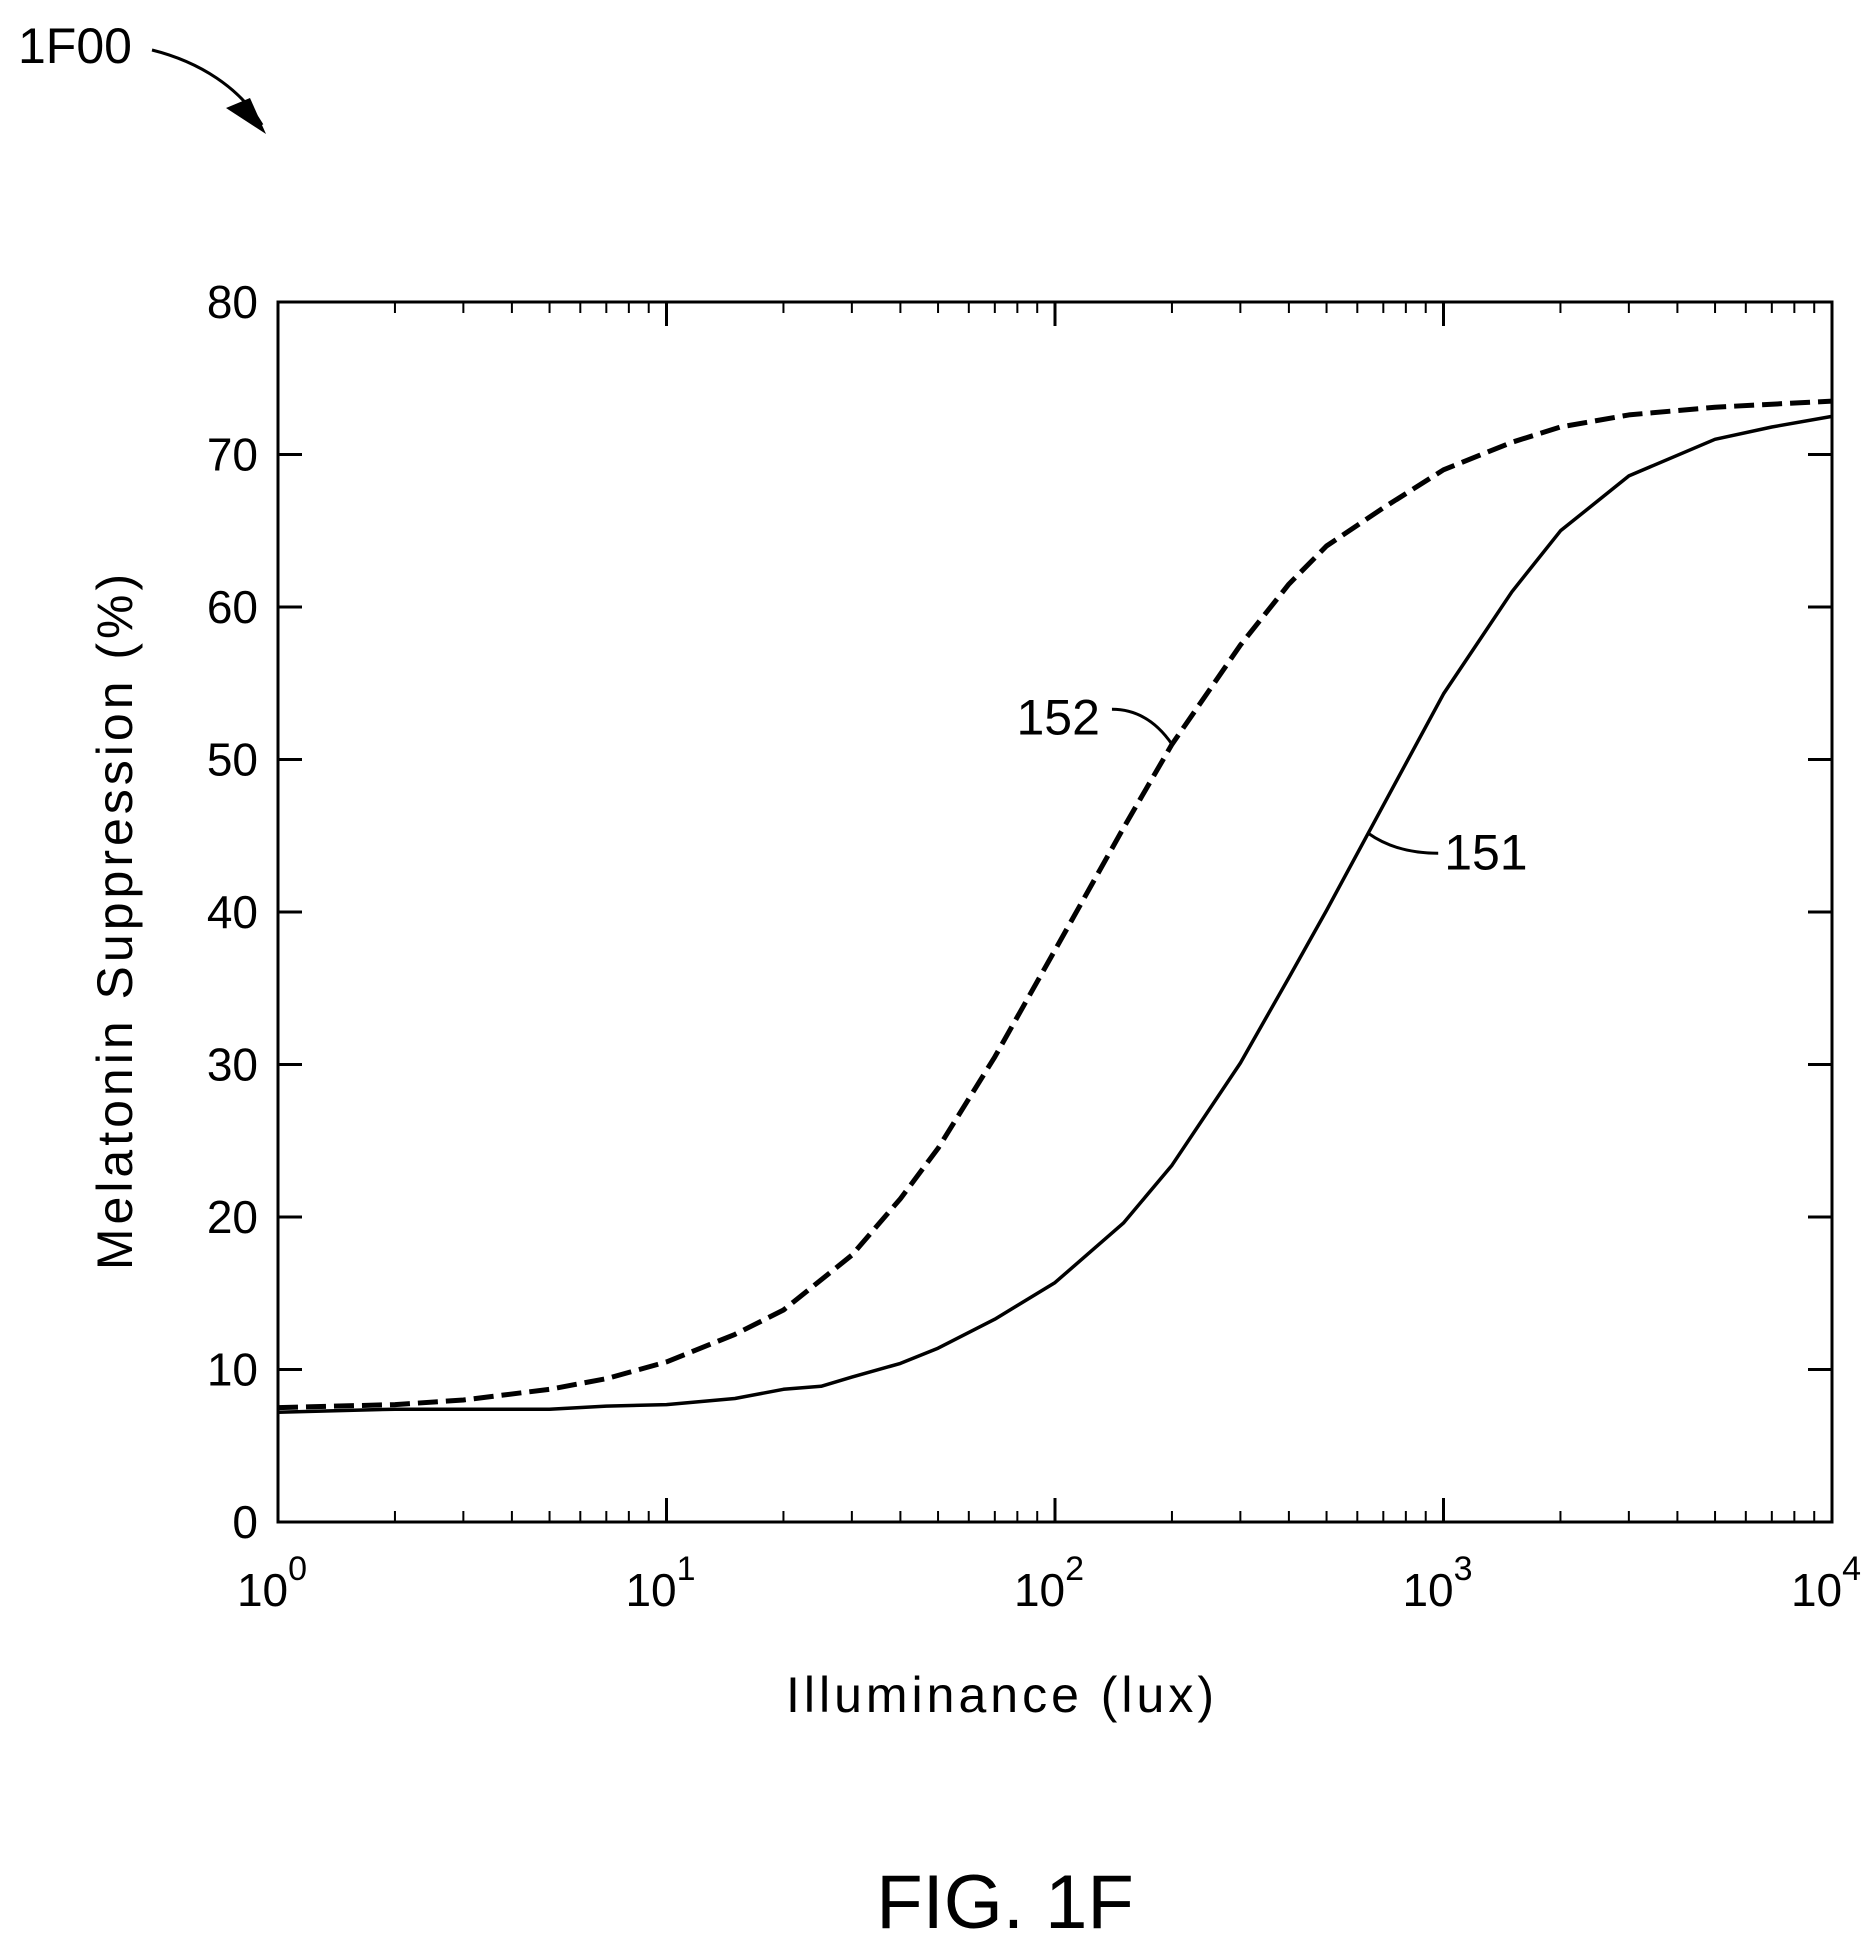  What do you see at coordinates (686, 1569) in the screenshot?
I see `x-tick-label-exponent: 1` at bounding box center [686, 1569].